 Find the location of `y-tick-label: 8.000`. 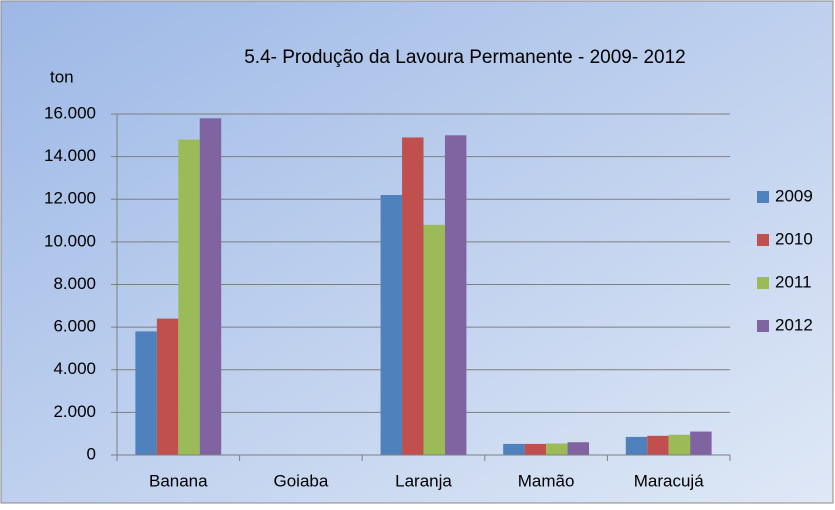

y-tick-label: 8.000 is located at coordinates (74, 283).